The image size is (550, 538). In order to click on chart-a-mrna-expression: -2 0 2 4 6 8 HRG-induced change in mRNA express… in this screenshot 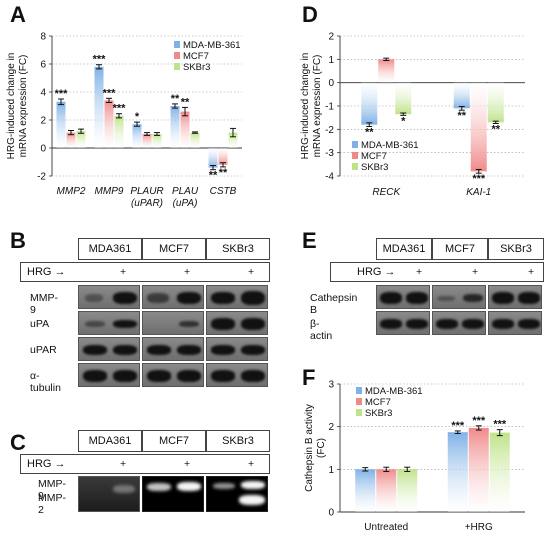, I will do `click(124, 120)`.